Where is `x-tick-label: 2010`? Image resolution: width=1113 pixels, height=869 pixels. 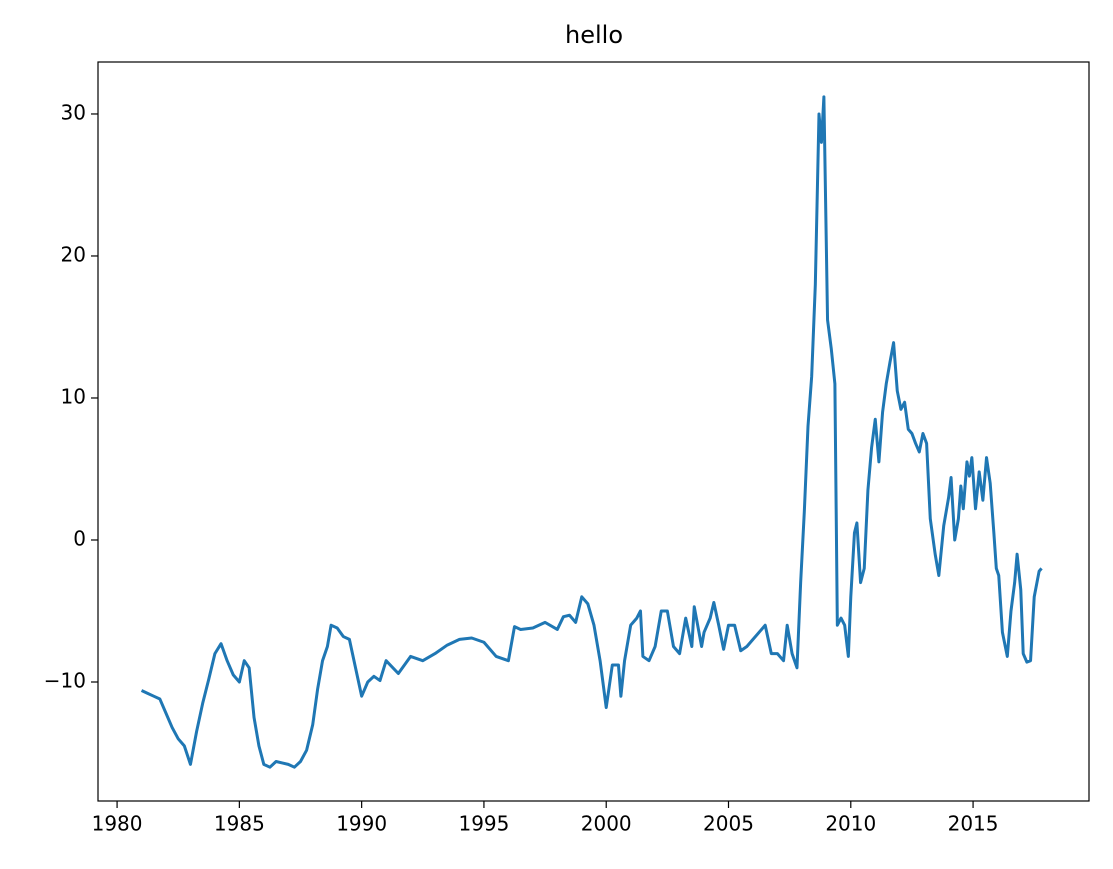 x-tick-label: 2010 is located at coordinates (850, 824).